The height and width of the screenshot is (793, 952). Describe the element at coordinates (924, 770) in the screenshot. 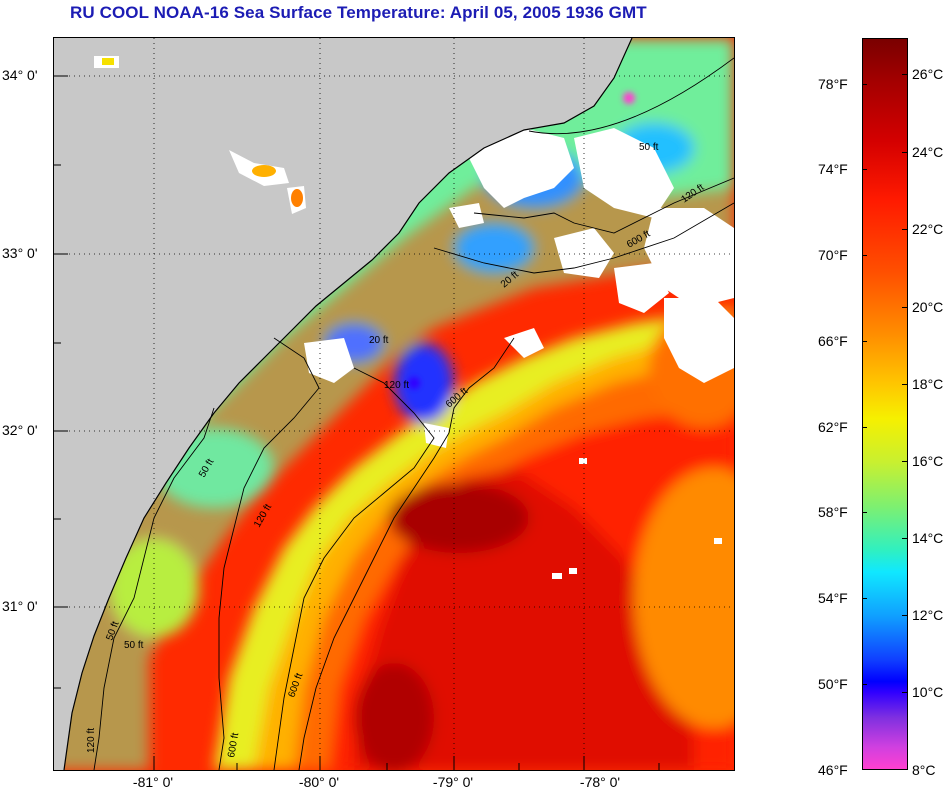

I see `colorbar-celsius-label: 8°C` at that location.